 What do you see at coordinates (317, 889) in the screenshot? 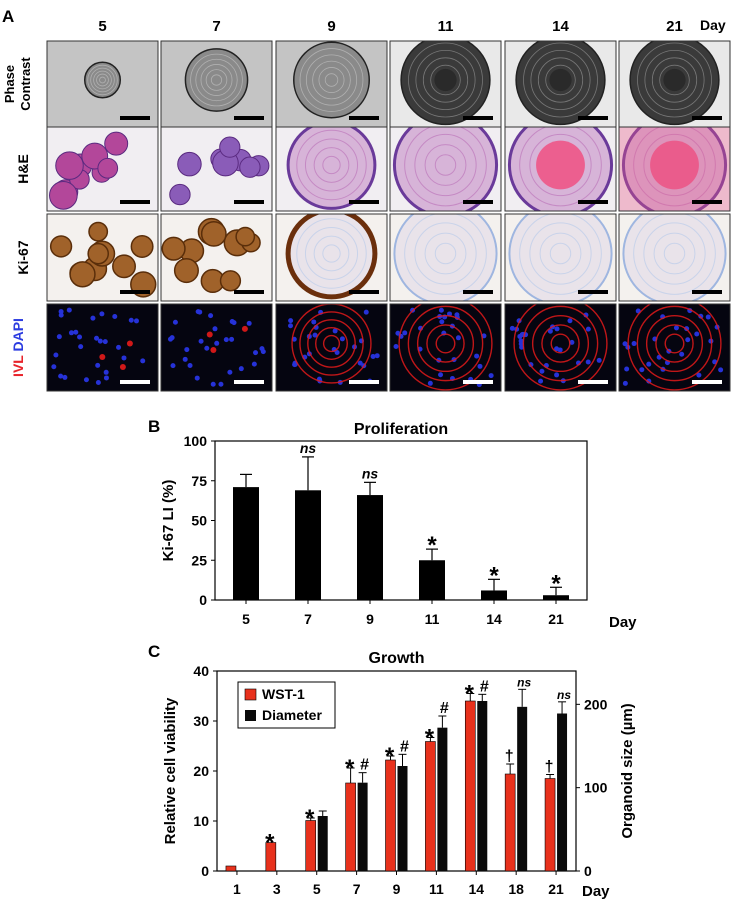
I see `x-tick-label: 5` at bounding box center [317, 889].